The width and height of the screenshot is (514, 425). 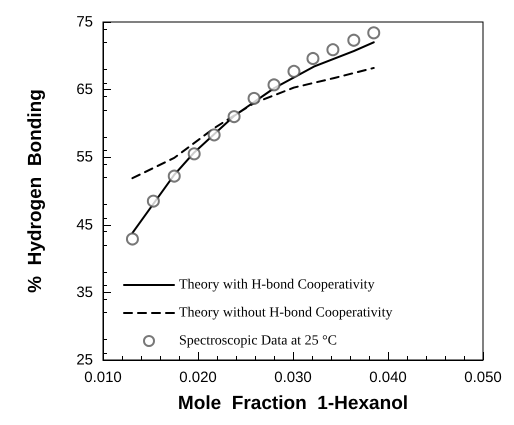 I want to click on y-tick-label: 75, so click(x=84, y=22).